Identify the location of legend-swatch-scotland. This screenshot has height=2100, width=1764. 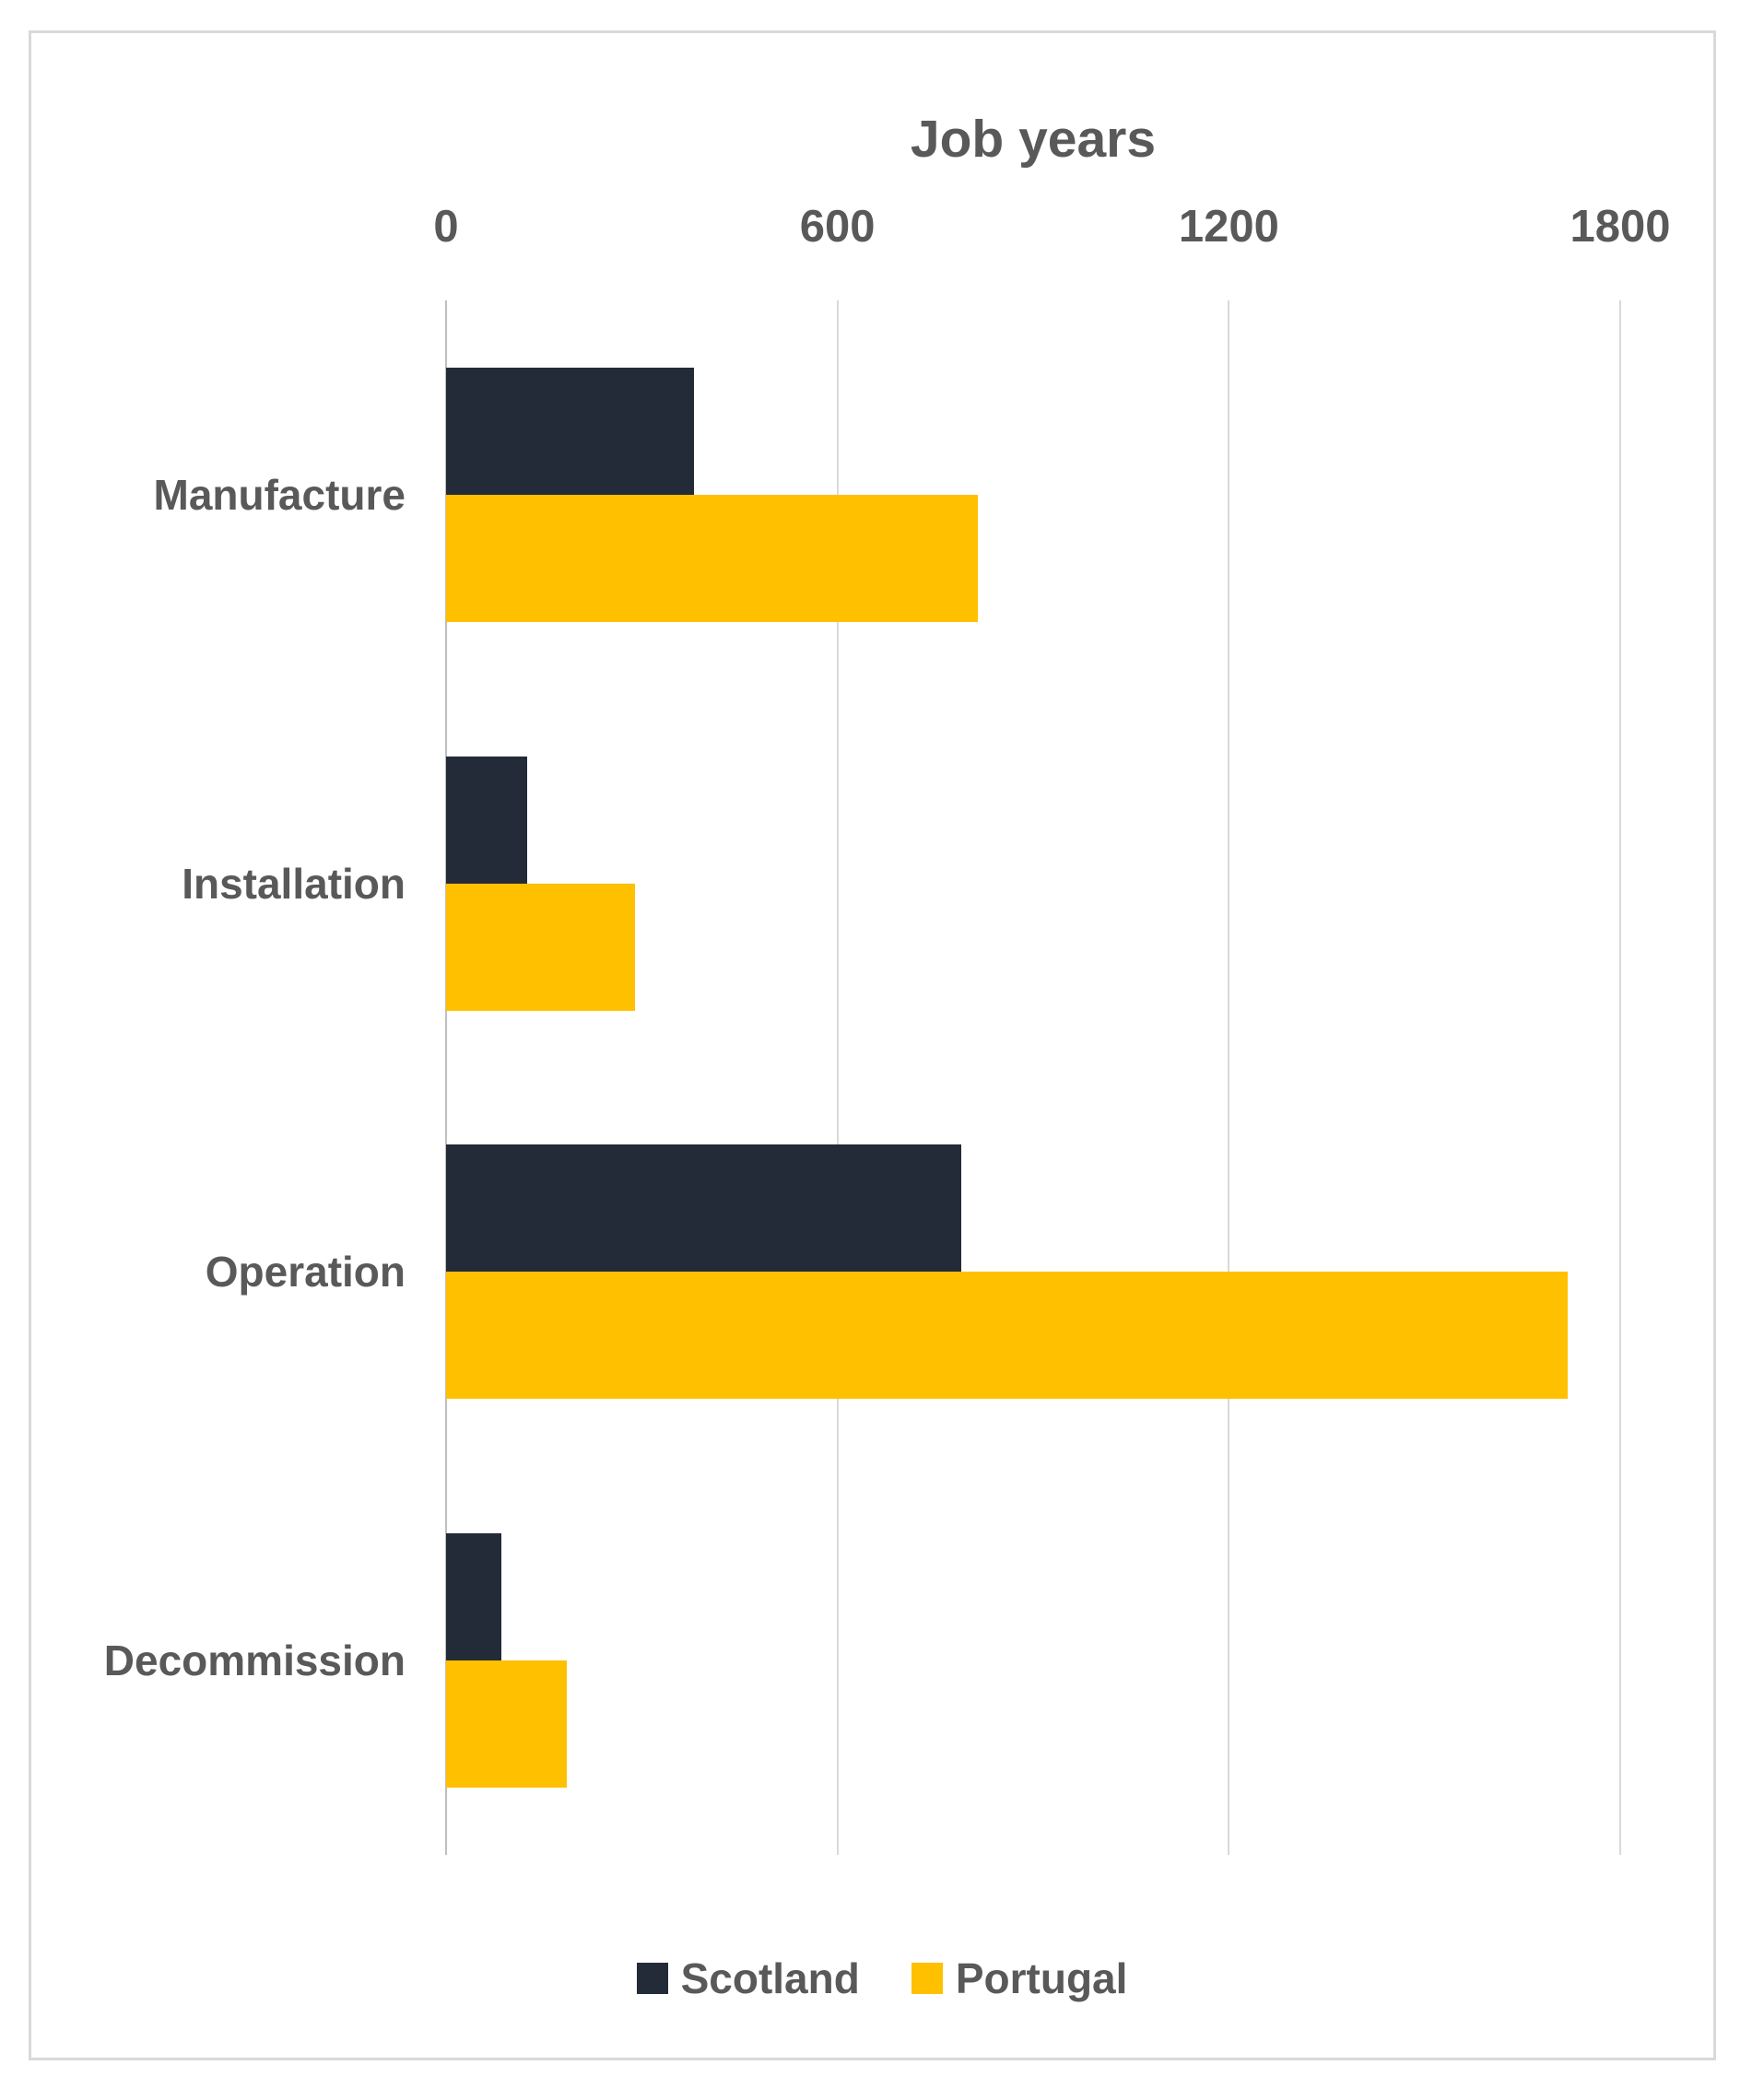
(652, 1979).